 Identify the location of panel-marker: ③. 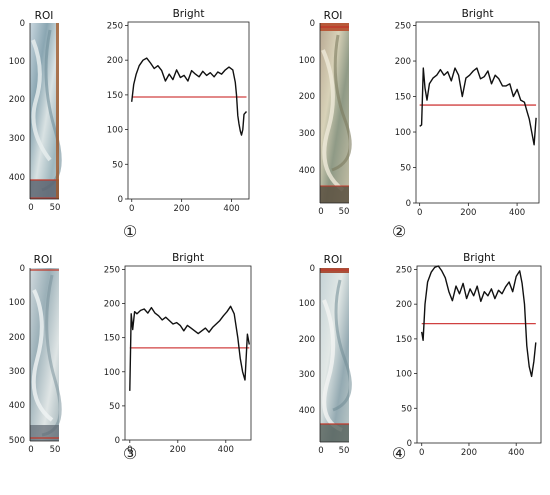
(130, 453).